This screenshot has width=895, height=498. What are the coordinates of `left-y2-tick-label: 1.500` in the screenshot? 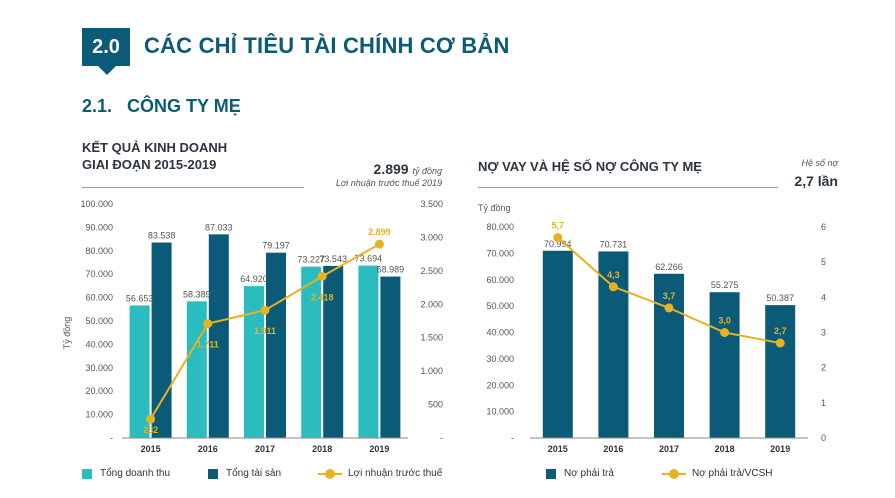 It's located at (431, 338).